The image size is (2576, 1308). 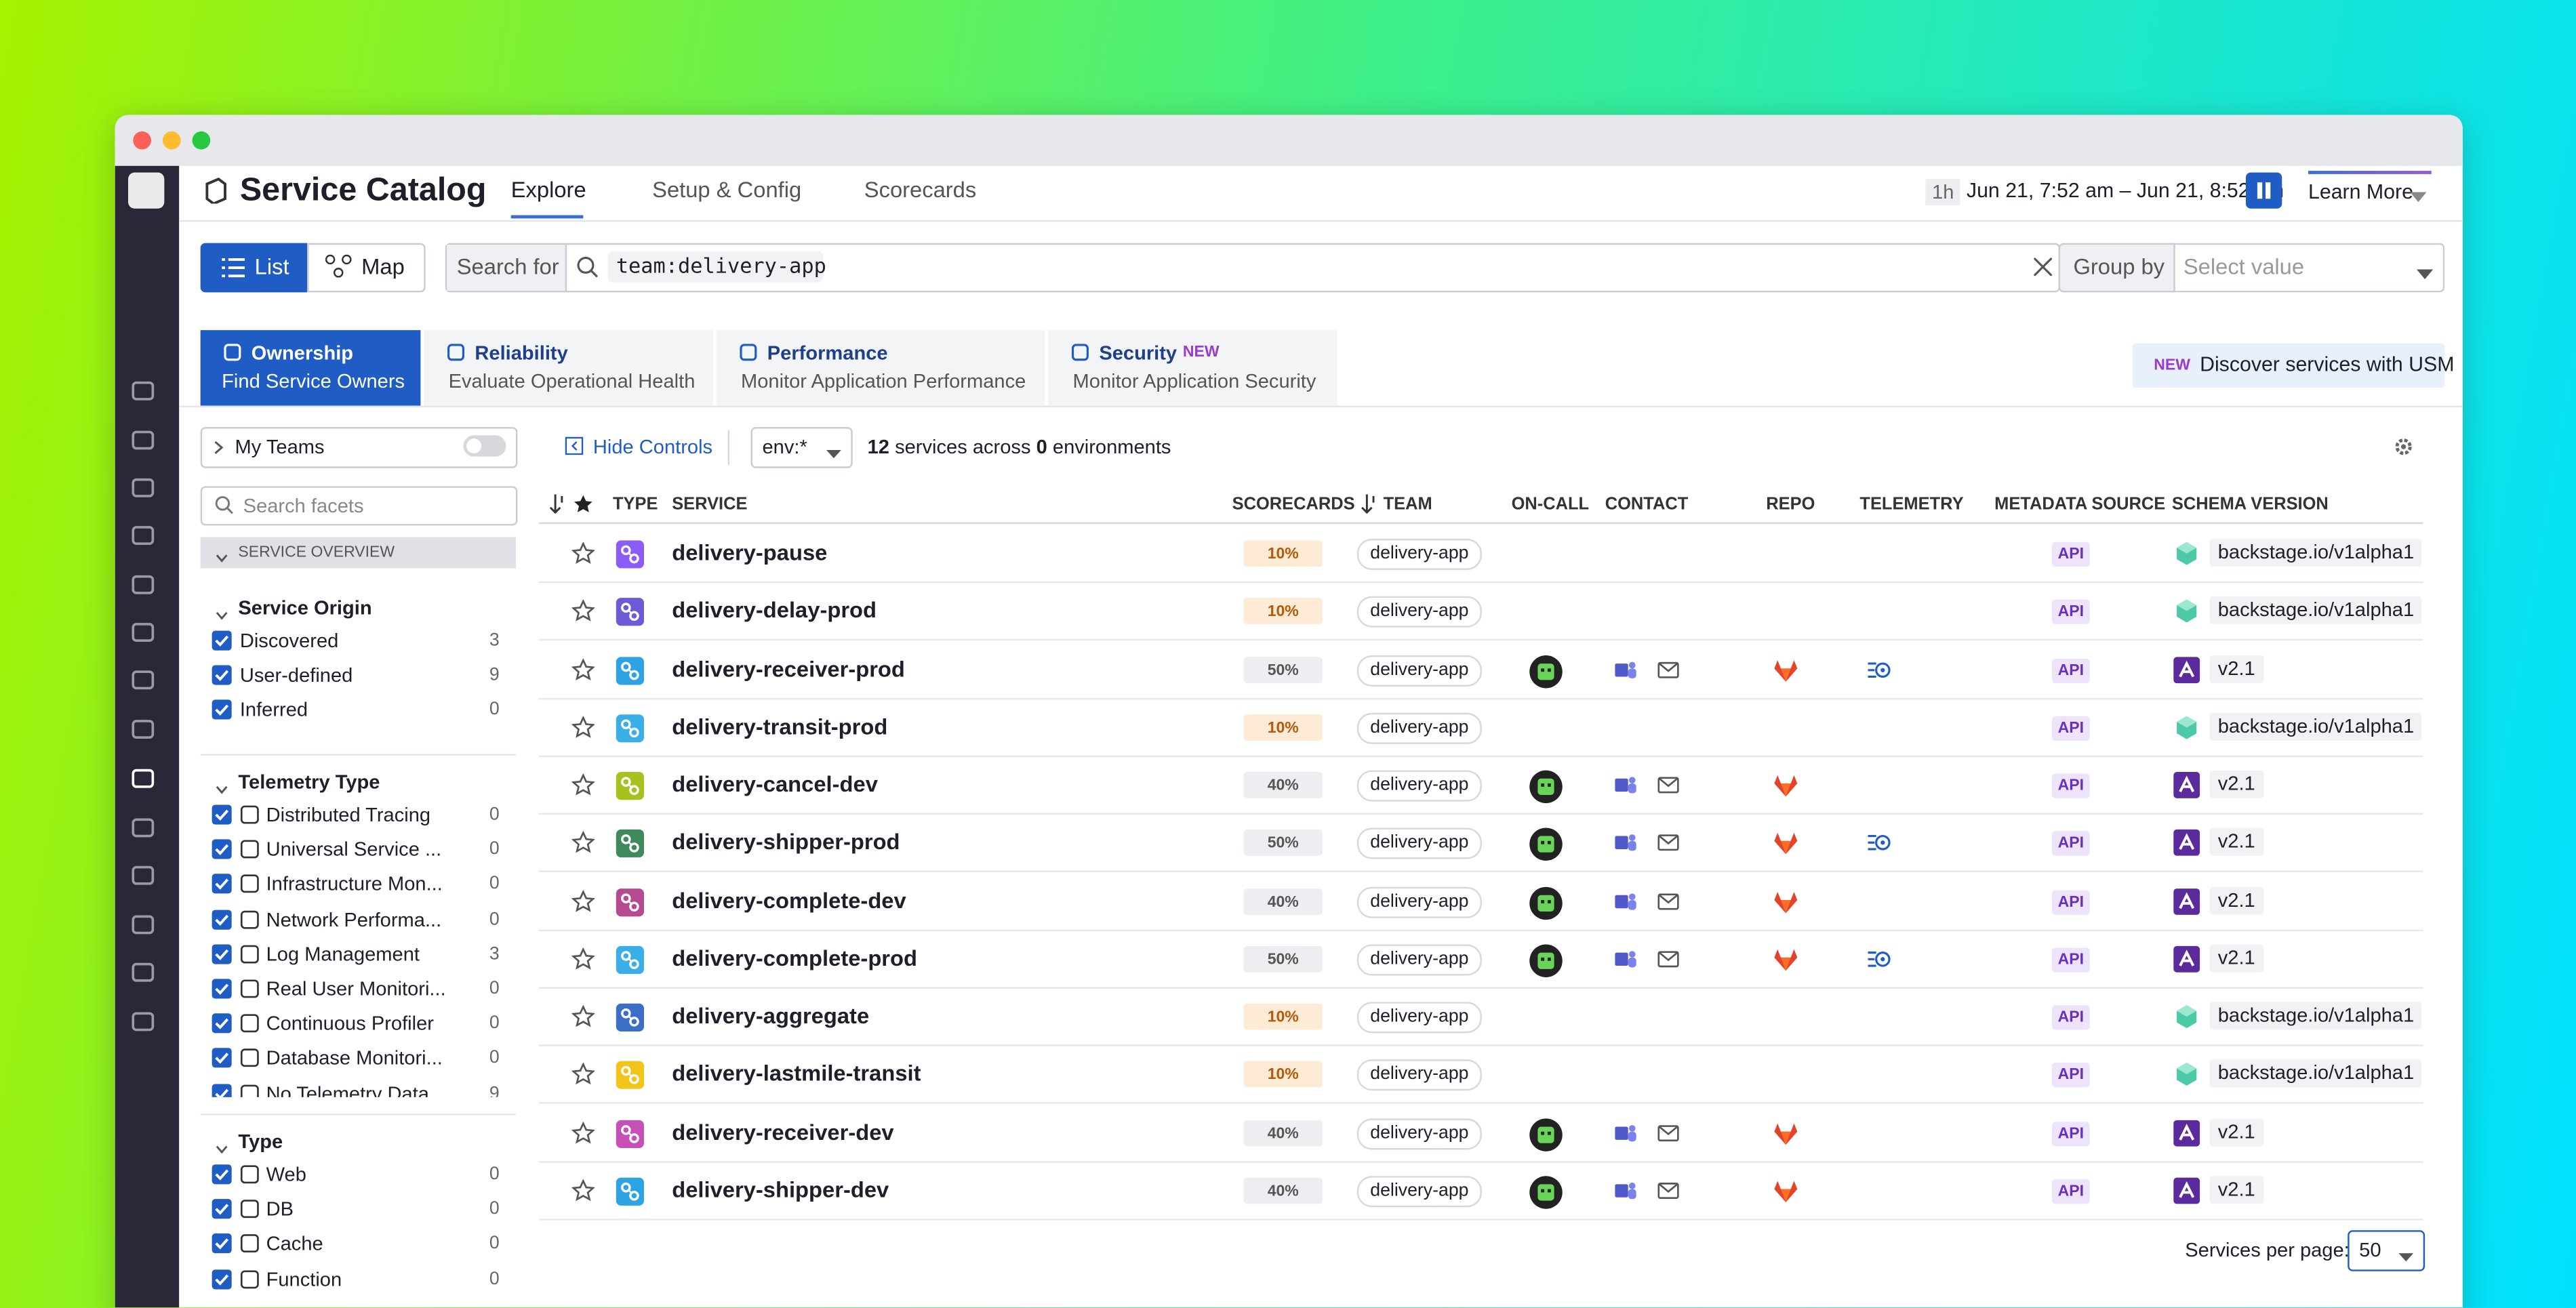 What do you see at coordinates (796, 1074) in the screenshot?
I see `service-name: delivery-lastmile-transit` at bounding box center [796, 1074].